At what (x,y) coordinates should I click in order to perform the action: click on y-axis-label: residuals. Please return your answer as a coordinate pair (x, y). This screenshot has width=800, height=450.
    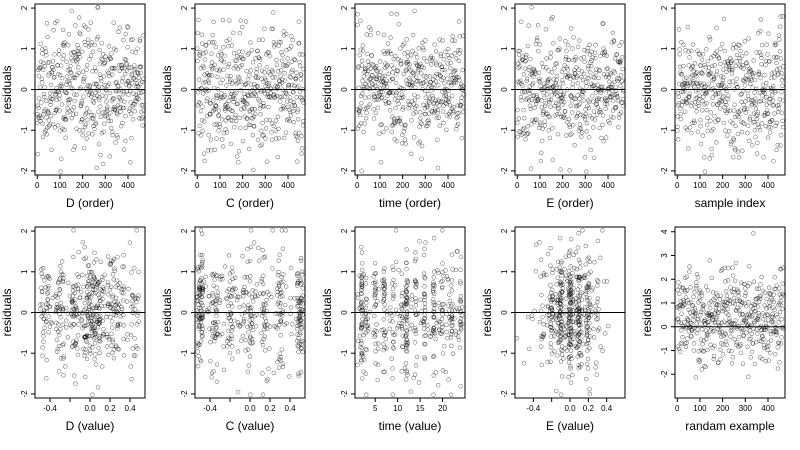
    Looking at the image, I should click on (327, 89).